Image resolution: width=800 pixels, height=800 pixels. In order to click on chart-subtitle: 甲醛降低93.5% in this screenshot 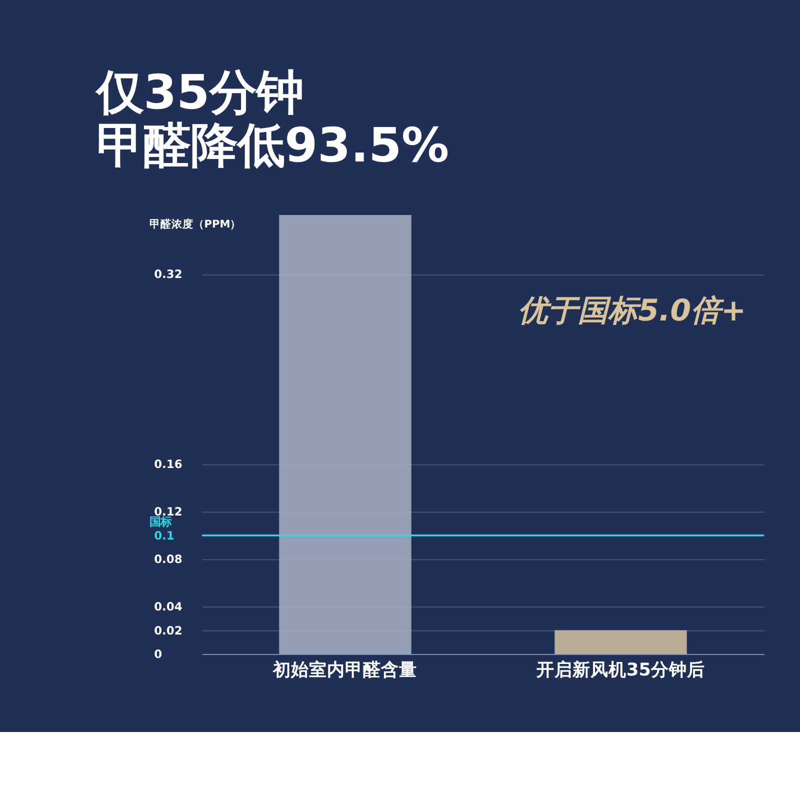, I will do `click(273, 146)`.